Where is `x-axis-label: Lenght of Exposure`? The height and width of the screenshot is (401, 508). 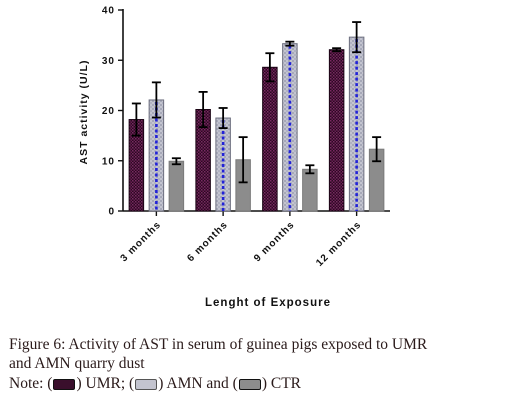
x-axis-label: Lenght of Exposure is located at coordinates (268, 303).